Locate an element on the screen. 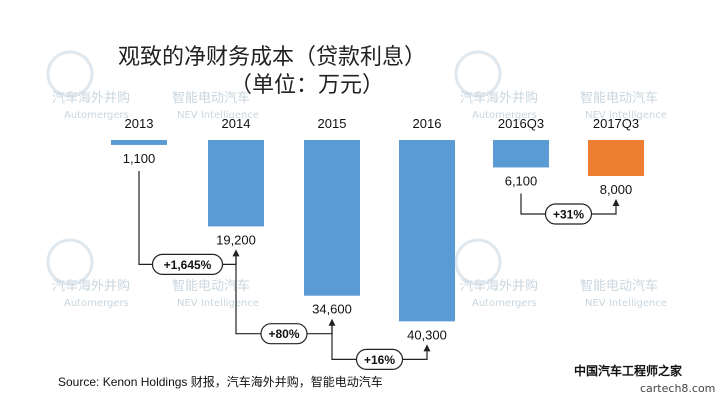 The height and width of the screenshot is (406, 720). value-label: 8,000 is located at coordinates (616, 189).